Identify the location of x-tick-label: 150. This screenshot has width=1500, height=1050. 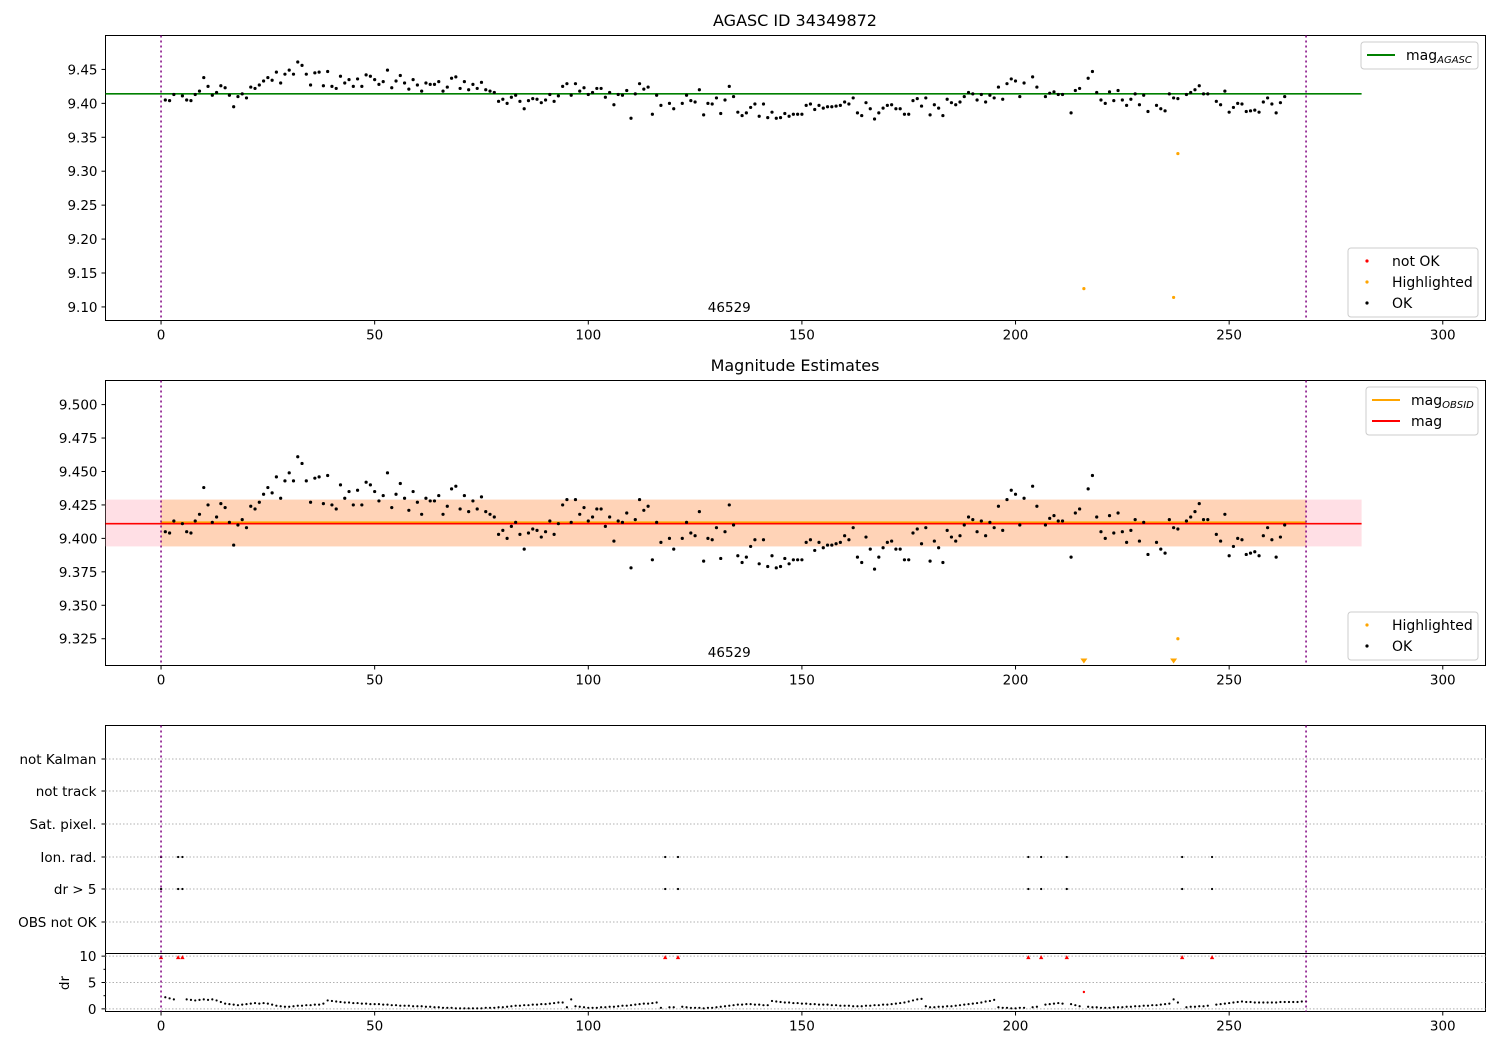
(802, 1027).